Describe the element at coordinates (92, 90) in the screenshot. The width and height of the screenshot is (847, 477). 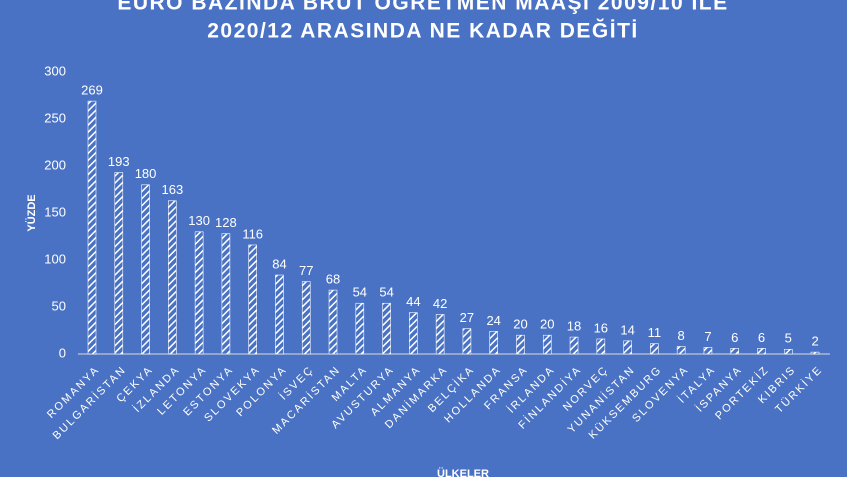
I see `value-label: 269` at that location.